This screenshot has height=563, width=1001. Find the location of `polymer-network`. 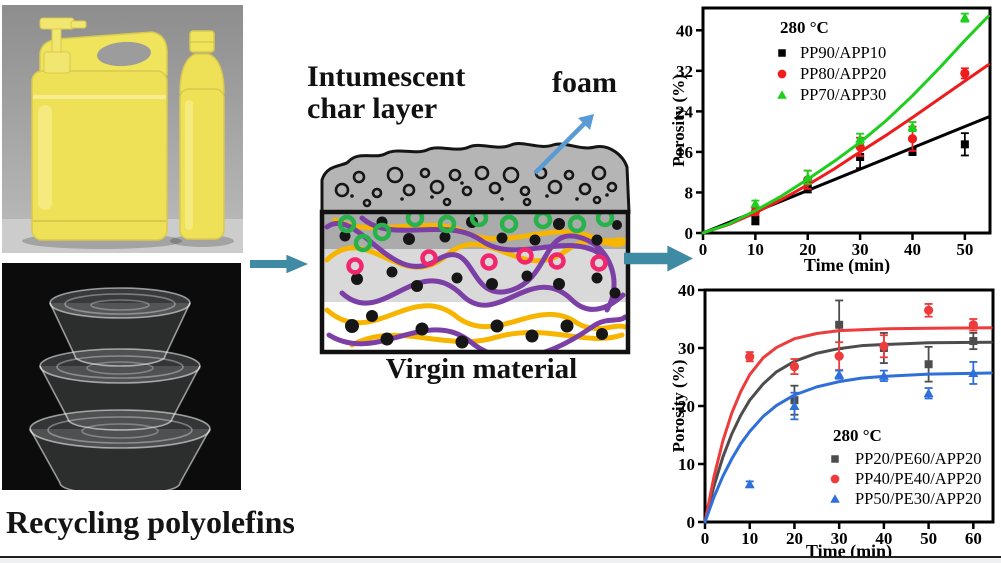

polymer-network is located at coordinates (475, 282).